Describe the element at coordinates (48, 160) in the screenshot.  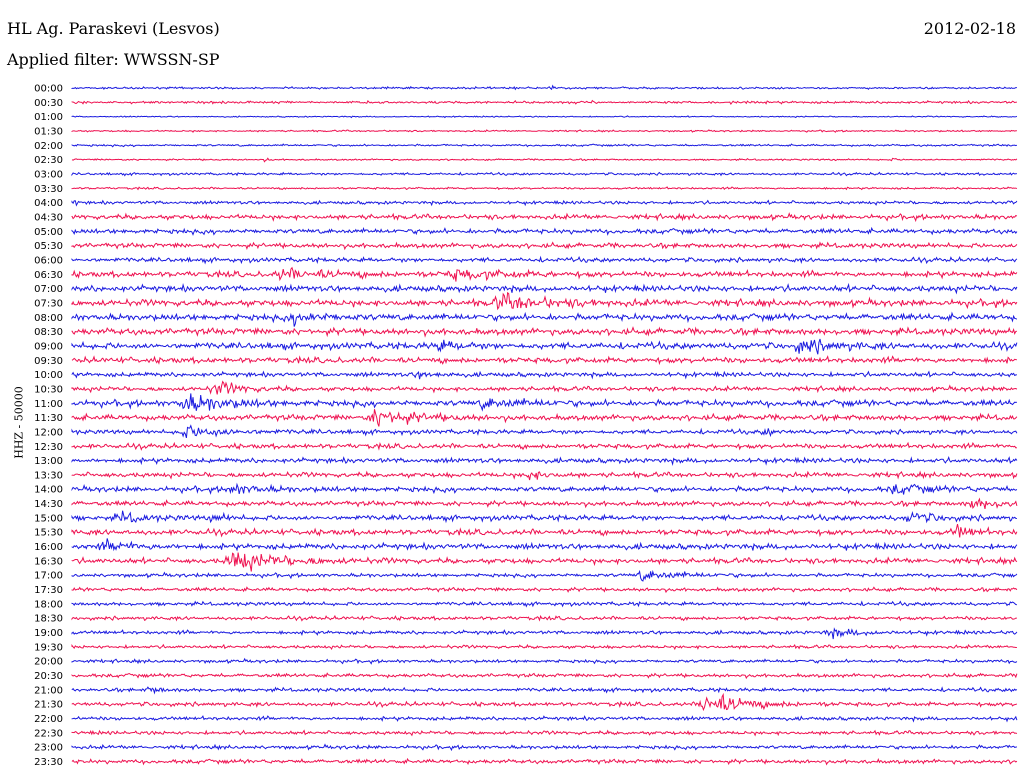
I see `tick-label: 02:30` at that location.